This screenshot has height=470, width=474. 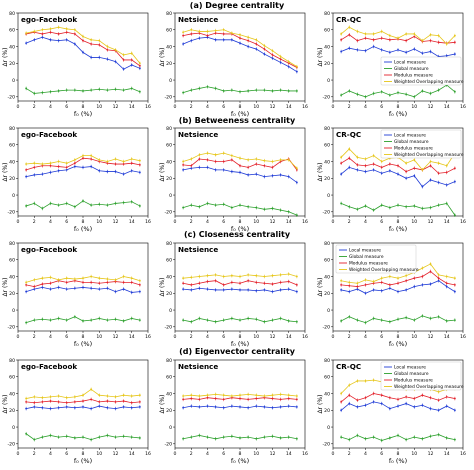 What do you see at coordinates (169, 277) in the screenshot?
I see `y-tick-label: 40` at bounding box center [169, 277].